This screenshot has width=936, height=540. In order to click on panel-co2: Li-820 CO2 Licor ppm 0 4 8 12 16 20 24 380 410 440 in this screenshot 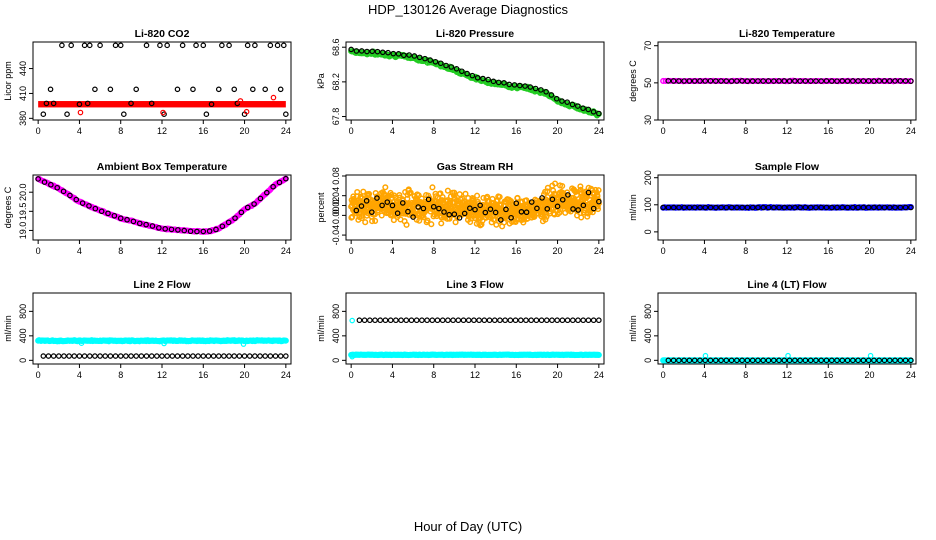, I will do `click(147, 82)`.